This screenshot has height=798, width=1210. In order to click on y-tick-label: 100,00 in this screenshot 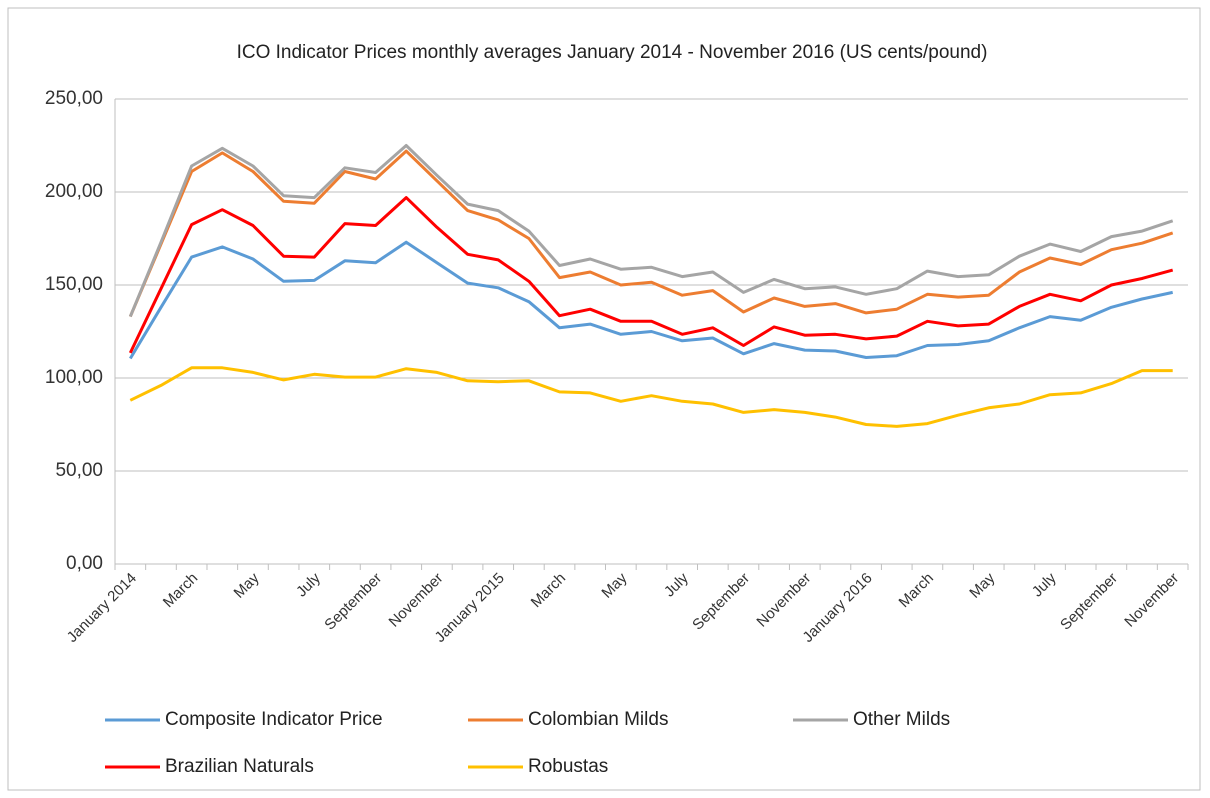, I will do `click(74, 377)`.